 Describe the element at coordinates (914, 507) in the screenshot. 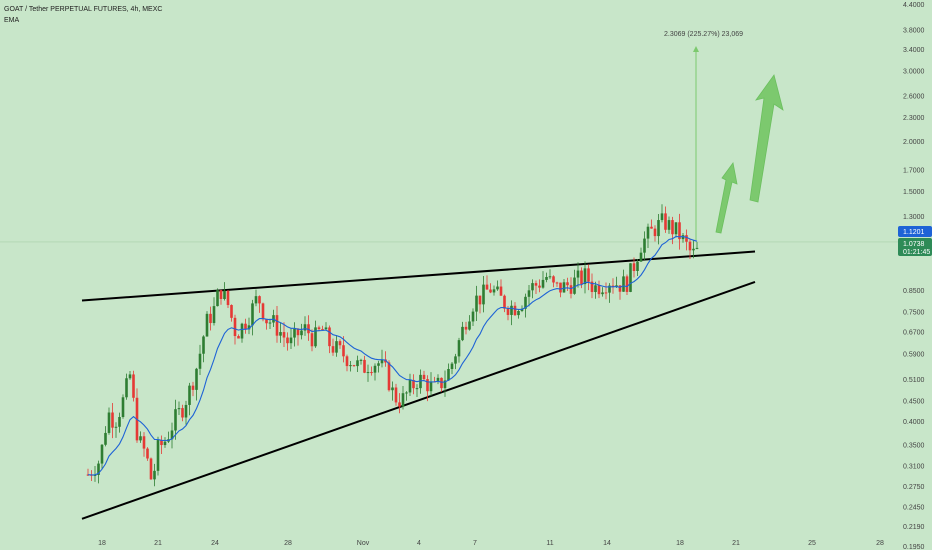

I see `y-tick-label: 0.2450` at that location.